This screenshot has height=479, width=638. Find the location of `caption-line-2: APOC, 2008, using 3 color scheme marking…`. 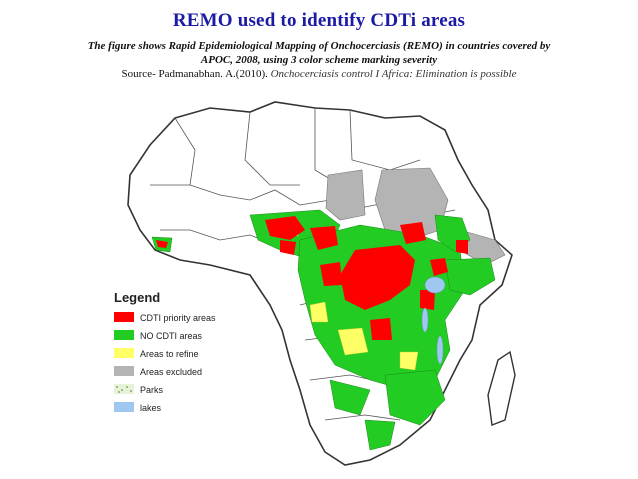

caption-line-2: APOC, 2008, using 3 color scheme marking… is located at coordinates (319, 60).